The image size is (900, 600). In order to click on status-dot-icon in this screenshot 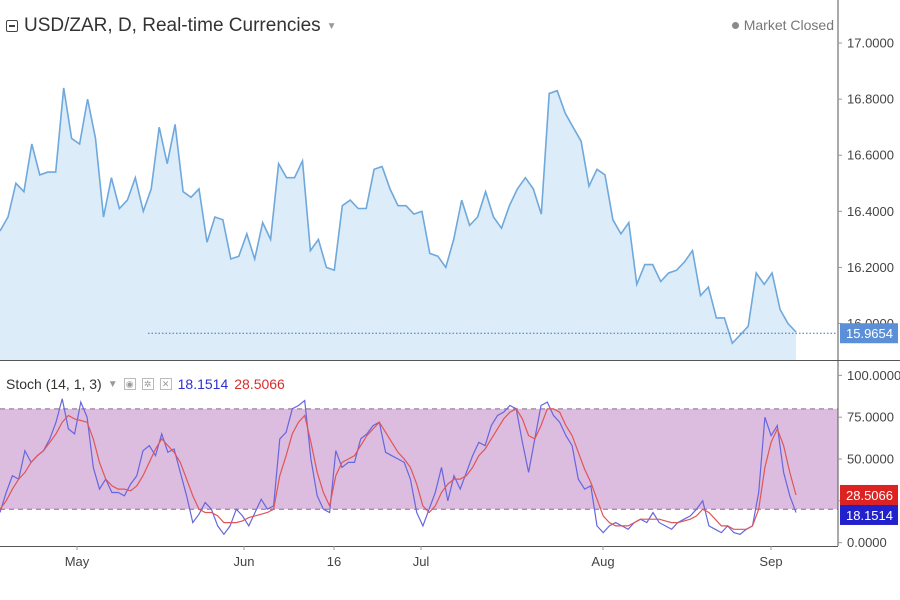, I will do `click(735, 25)`.